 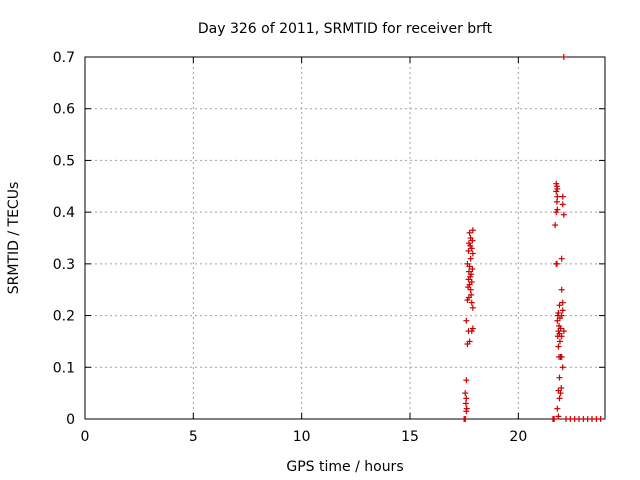 I want to click on y-tick-label: 0.5, so click(x=64, y=161).